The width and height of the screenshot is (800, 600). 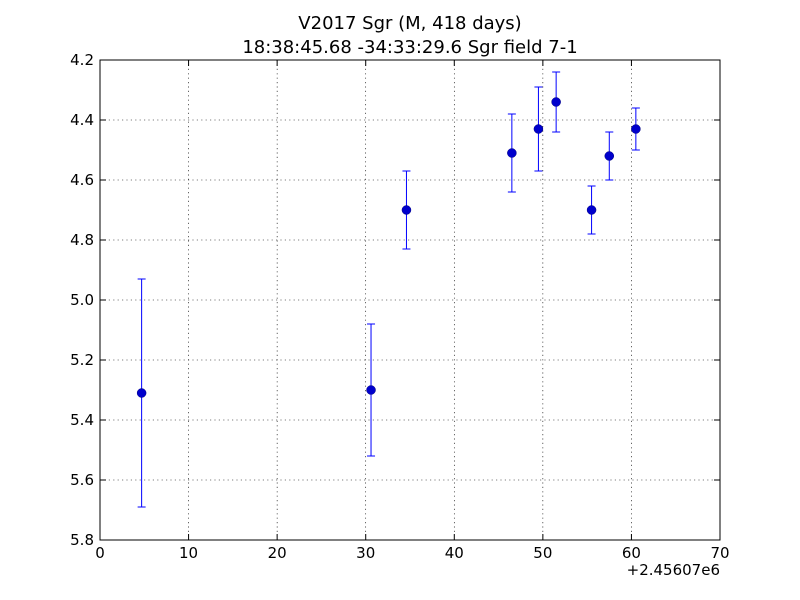 I want to click on y-tick-labels: 4.2 4.4 4.6 4.8 5.0 5.2 5.4 5.6 5.8, so click(x=82, y=300).